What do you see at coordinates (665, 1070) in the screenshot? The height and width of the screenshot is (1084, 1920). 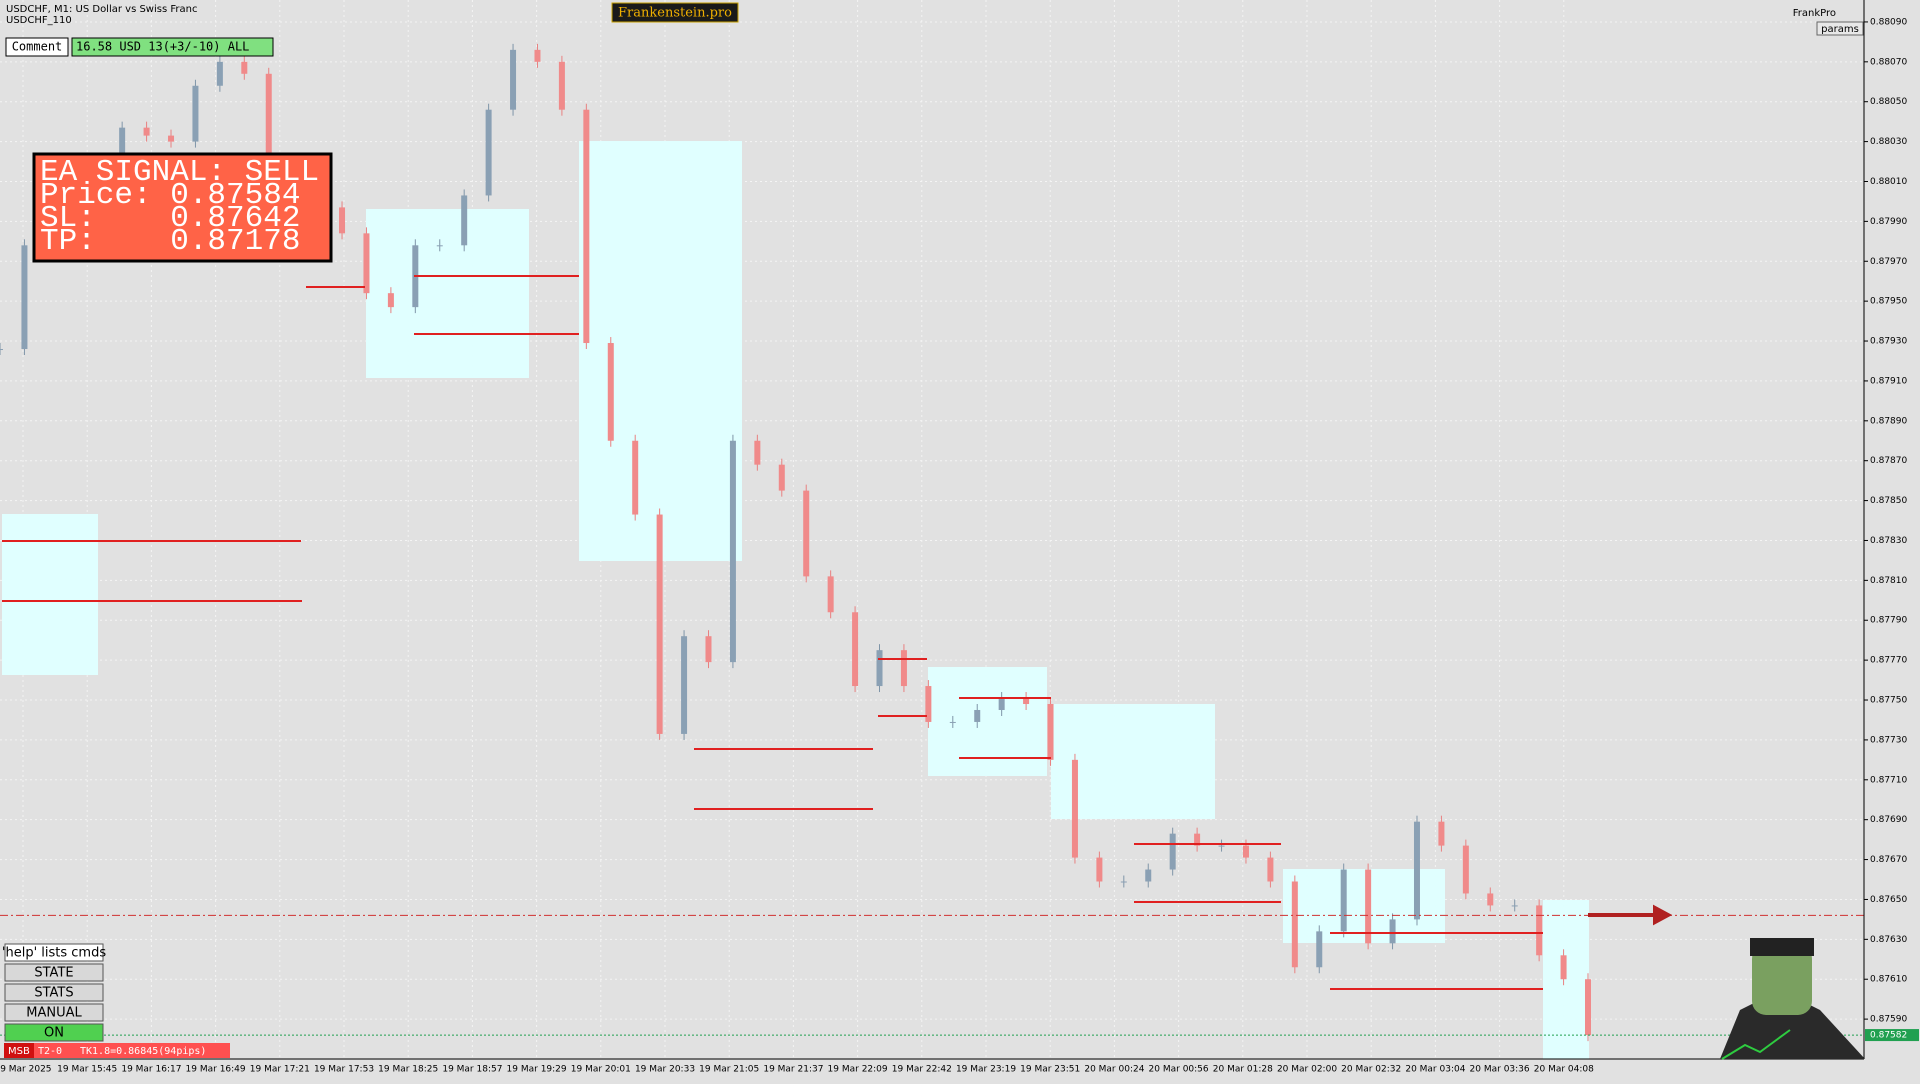 I see `x-tick-label: 19 Mar 20:33` at bounding box center [665, 1070].